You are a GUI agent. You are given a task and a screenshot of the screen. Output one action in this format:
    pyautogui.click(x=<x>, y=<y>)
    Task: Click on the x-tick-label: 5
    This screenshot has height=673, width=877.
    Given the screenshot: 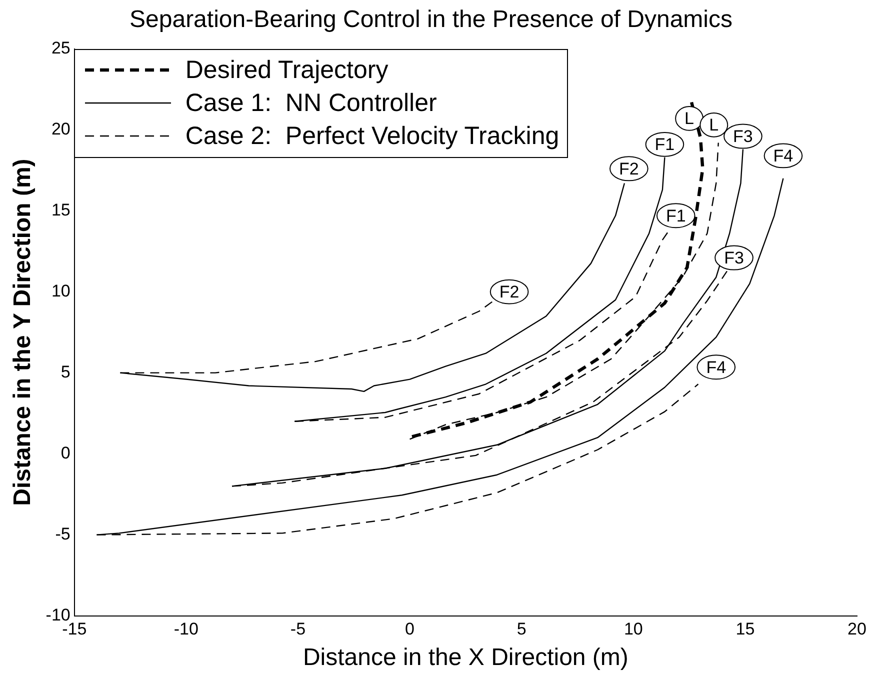 What is the action you would take?
    pyautogui.click(x=521, y=629)
    